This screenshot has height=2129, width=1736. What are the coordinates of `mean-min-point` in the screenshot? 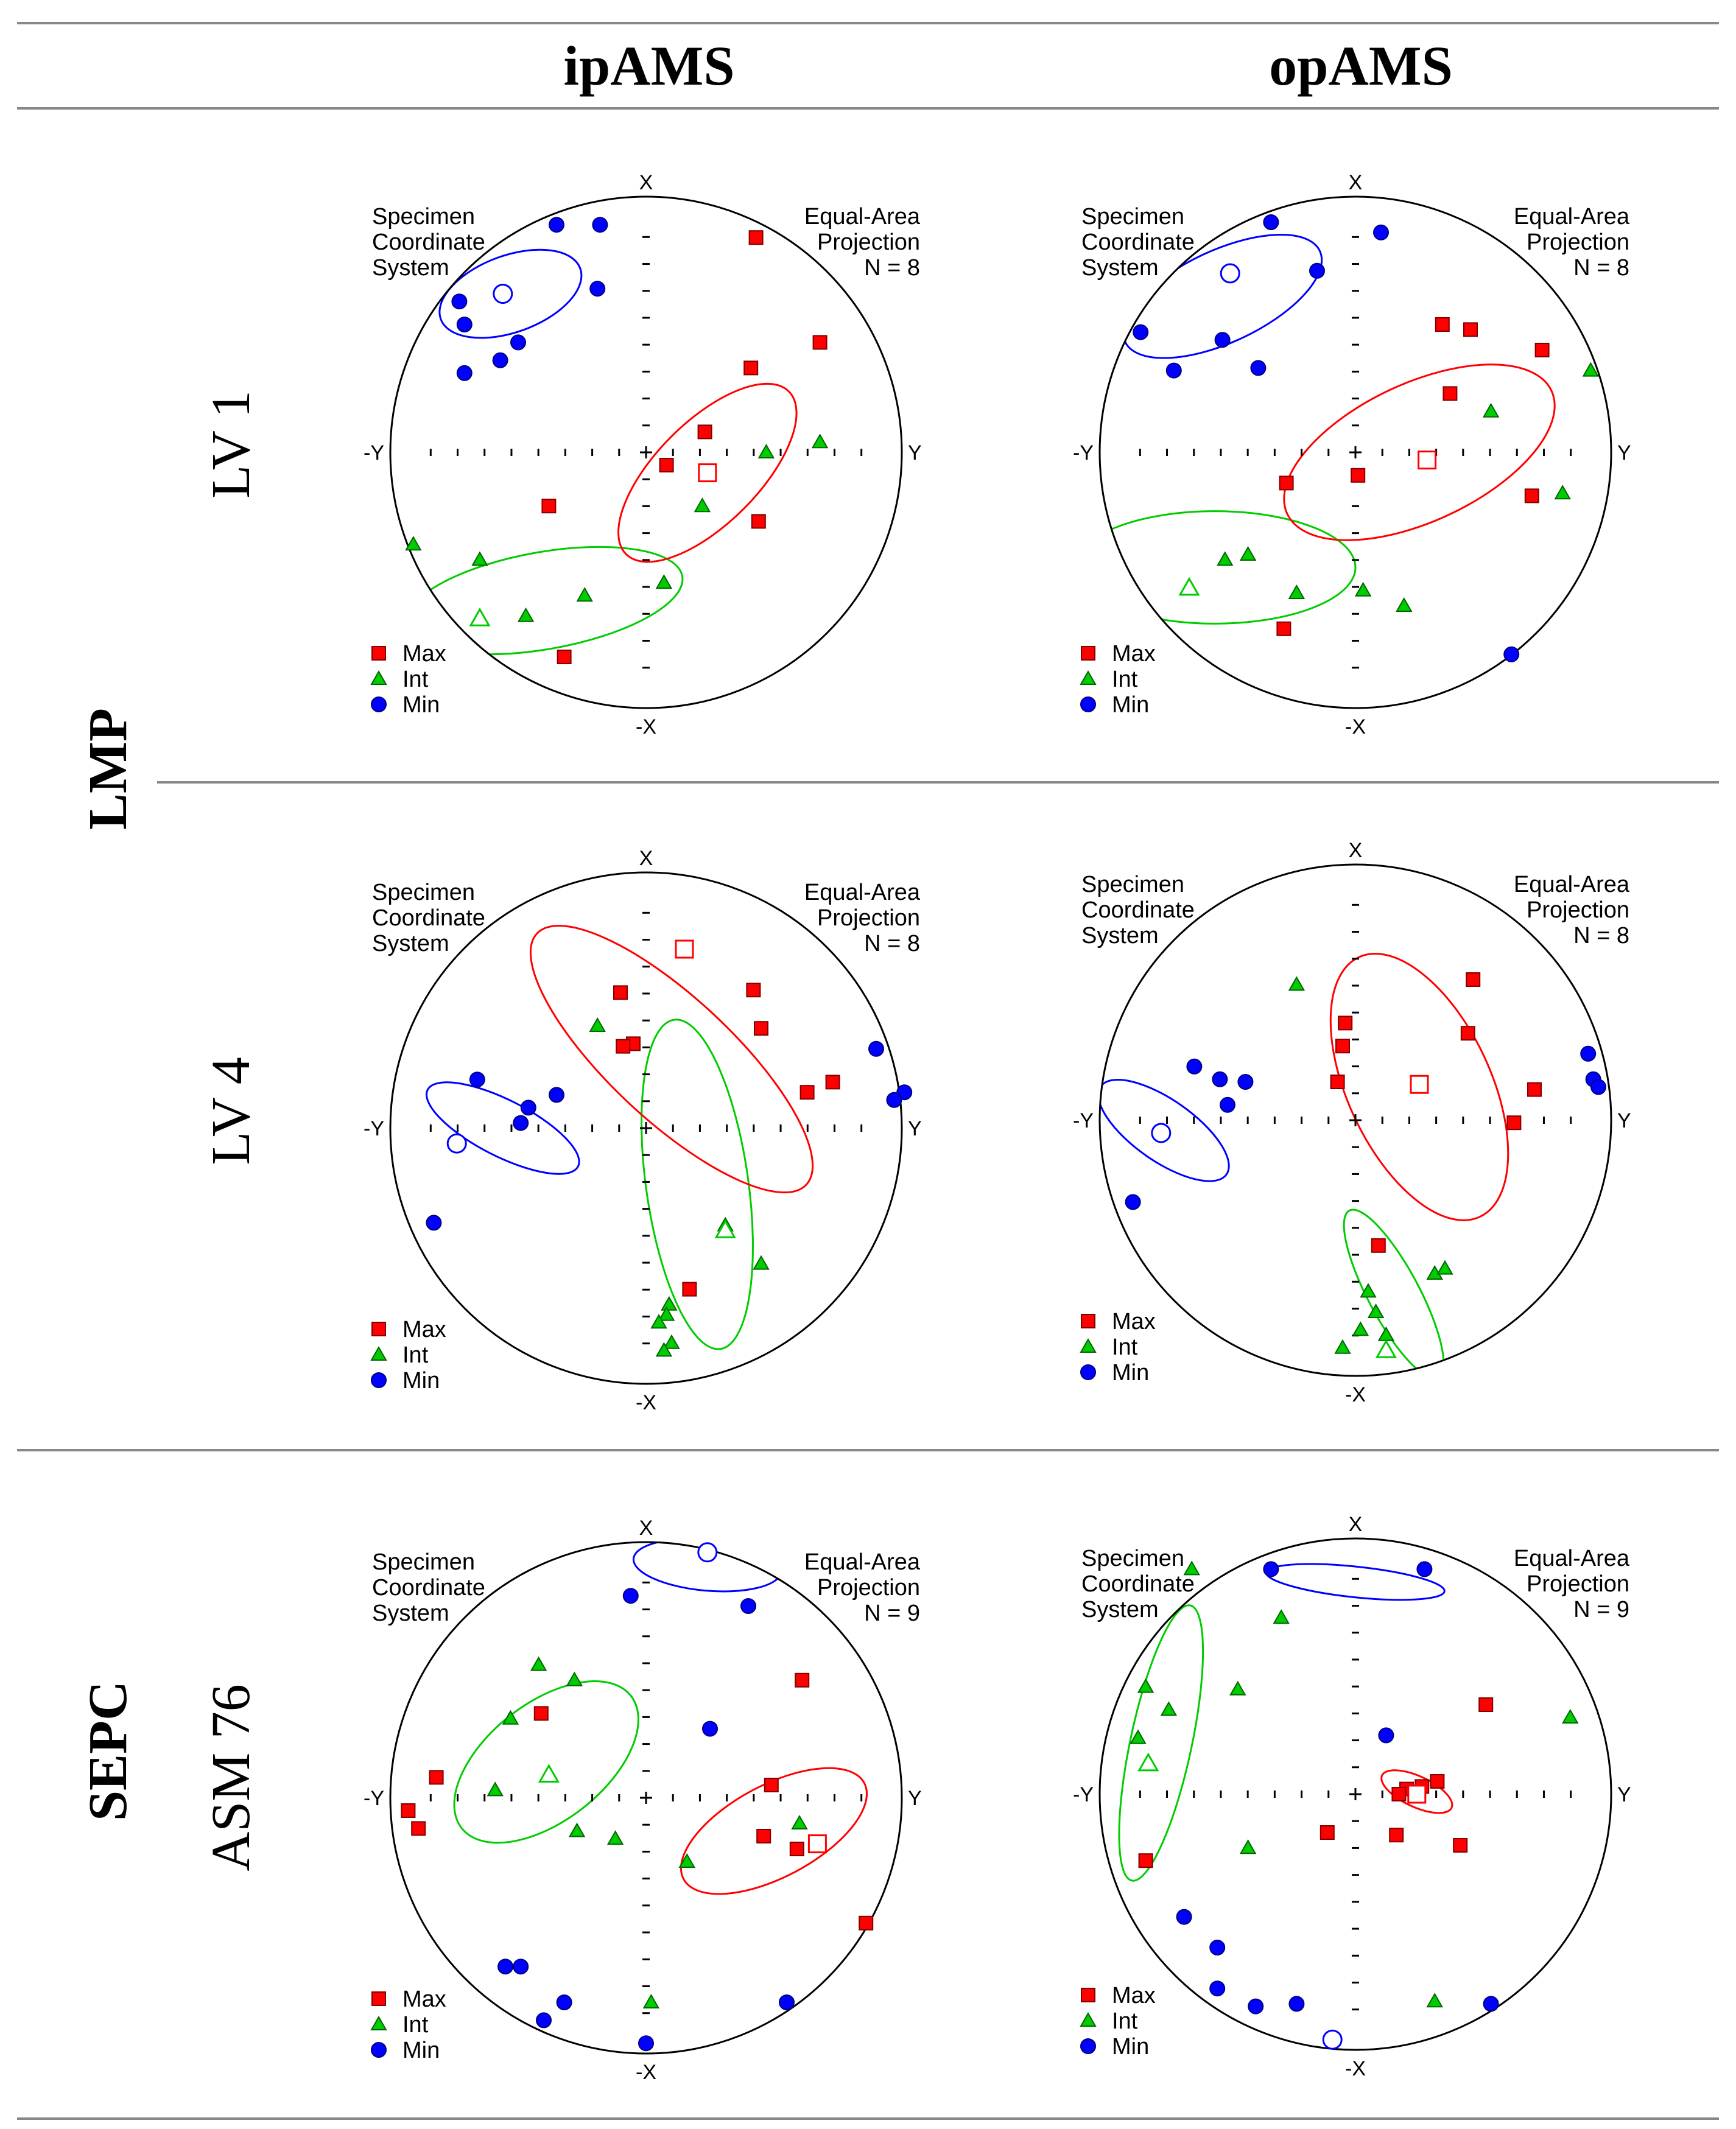 It's located at (1332, 2039).